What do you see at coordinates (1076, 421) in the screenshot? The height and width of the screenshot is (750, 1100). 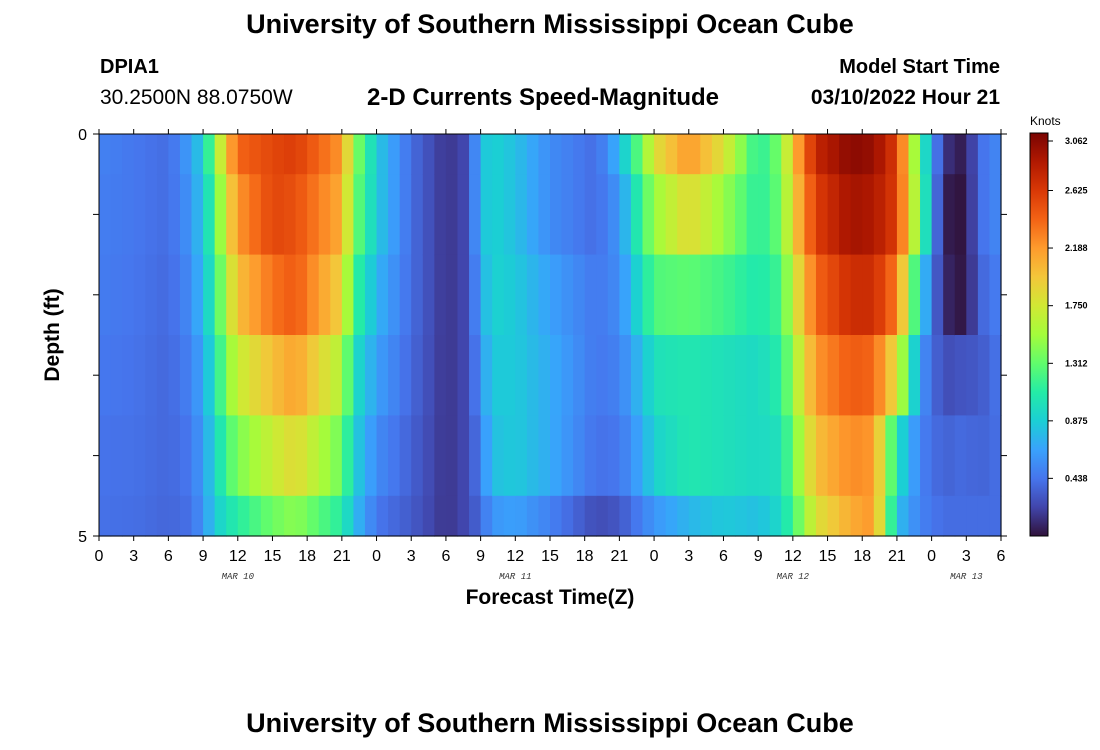 I see `colorbar-tick-label: 0.875` at bounding box center [1076, 421].